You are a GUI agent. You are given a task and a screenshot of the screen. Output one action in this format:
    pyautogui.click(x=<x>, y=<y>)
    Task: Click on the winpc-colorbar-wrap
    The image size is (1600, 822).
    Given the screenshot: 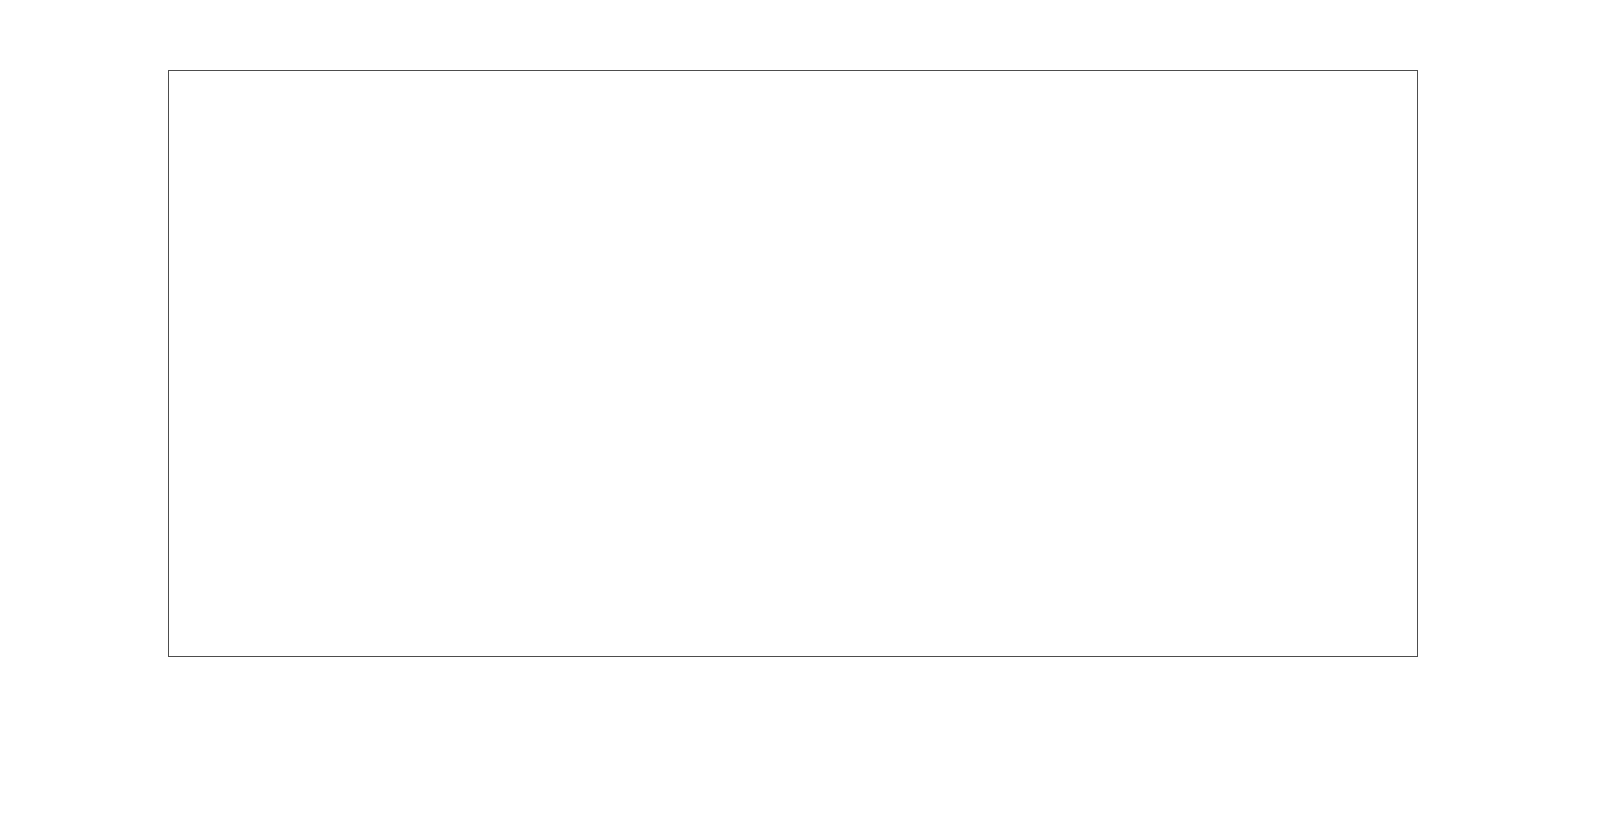 What is the action you would take?
    pyautogui.click(x=1479, y=266)
    